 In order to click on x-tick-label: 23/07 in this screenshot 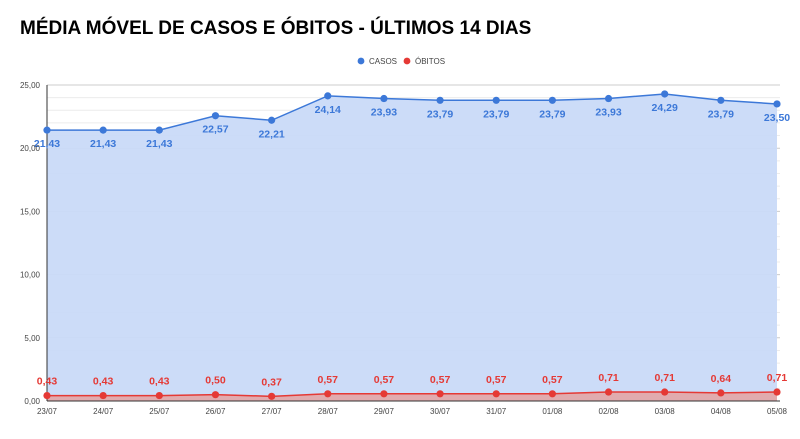, I will do `click(47, 411)`.